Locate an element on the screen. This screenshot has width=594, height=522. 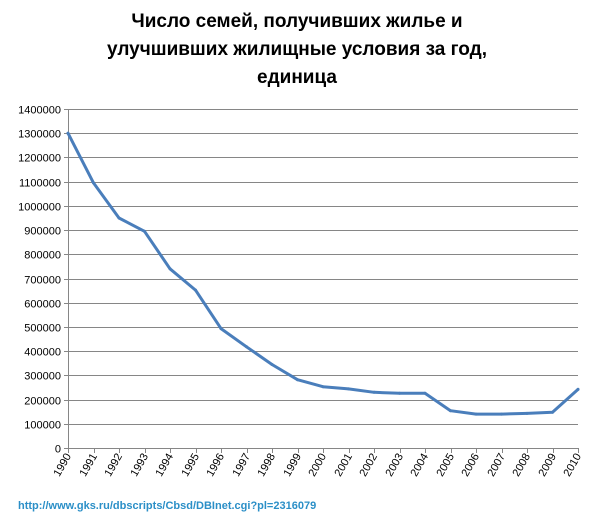
data-point-1993 is located at coordinates (144, 231).